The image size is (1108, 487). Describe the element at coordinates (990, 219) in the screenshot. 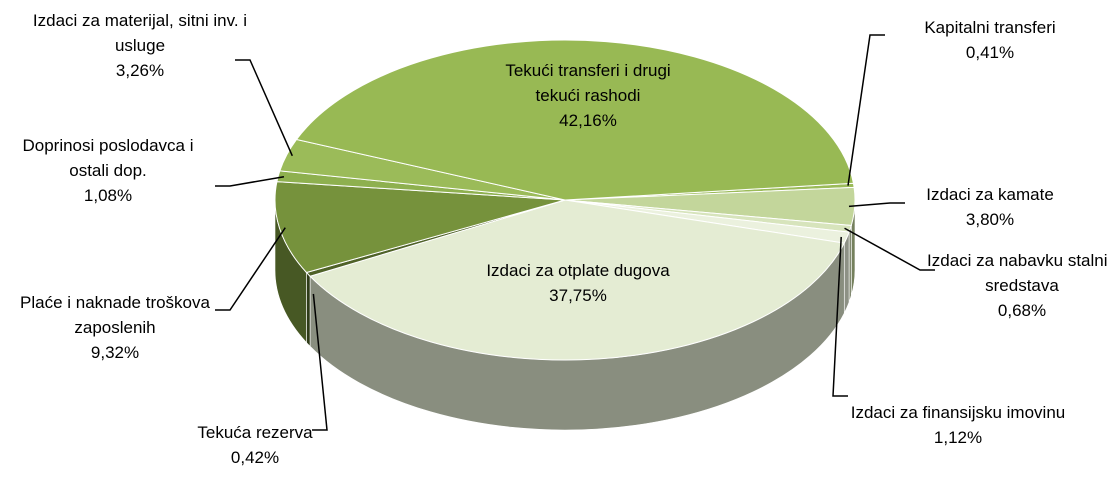

I see `slice-value: 3,80%` at that location.